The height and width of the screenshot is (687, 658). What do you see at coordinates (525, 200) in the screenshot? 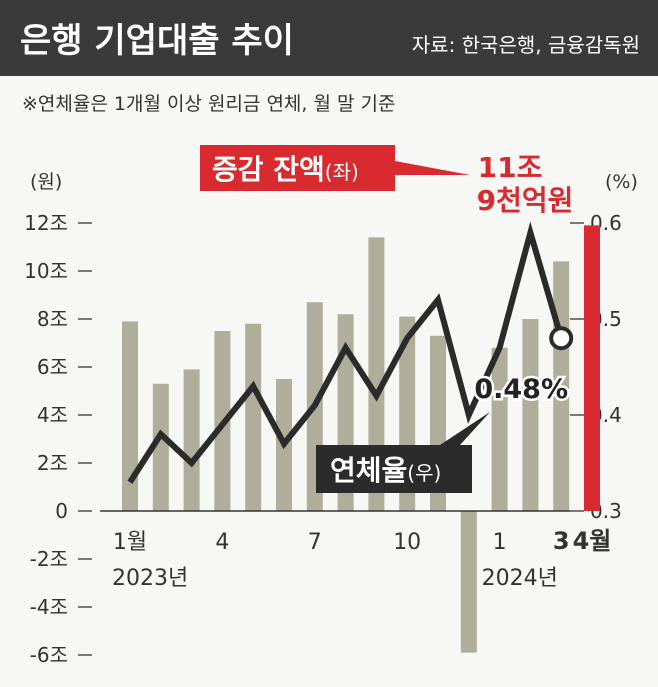
I see `bar-value-line2: 9천억원` at bounding box center [525, 200].